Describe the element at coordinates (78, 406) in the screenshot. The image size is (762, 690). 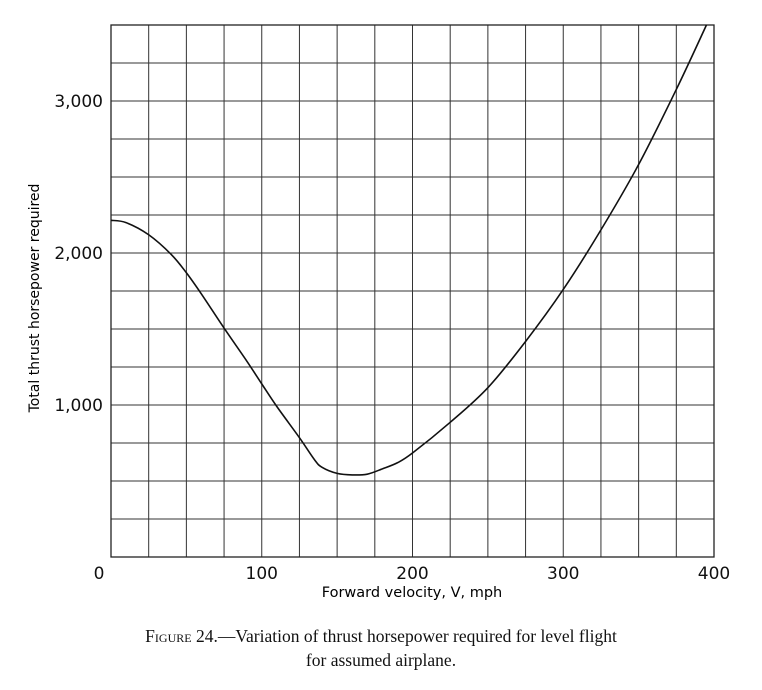
I see `y-tick-label: 1,000` at that location.